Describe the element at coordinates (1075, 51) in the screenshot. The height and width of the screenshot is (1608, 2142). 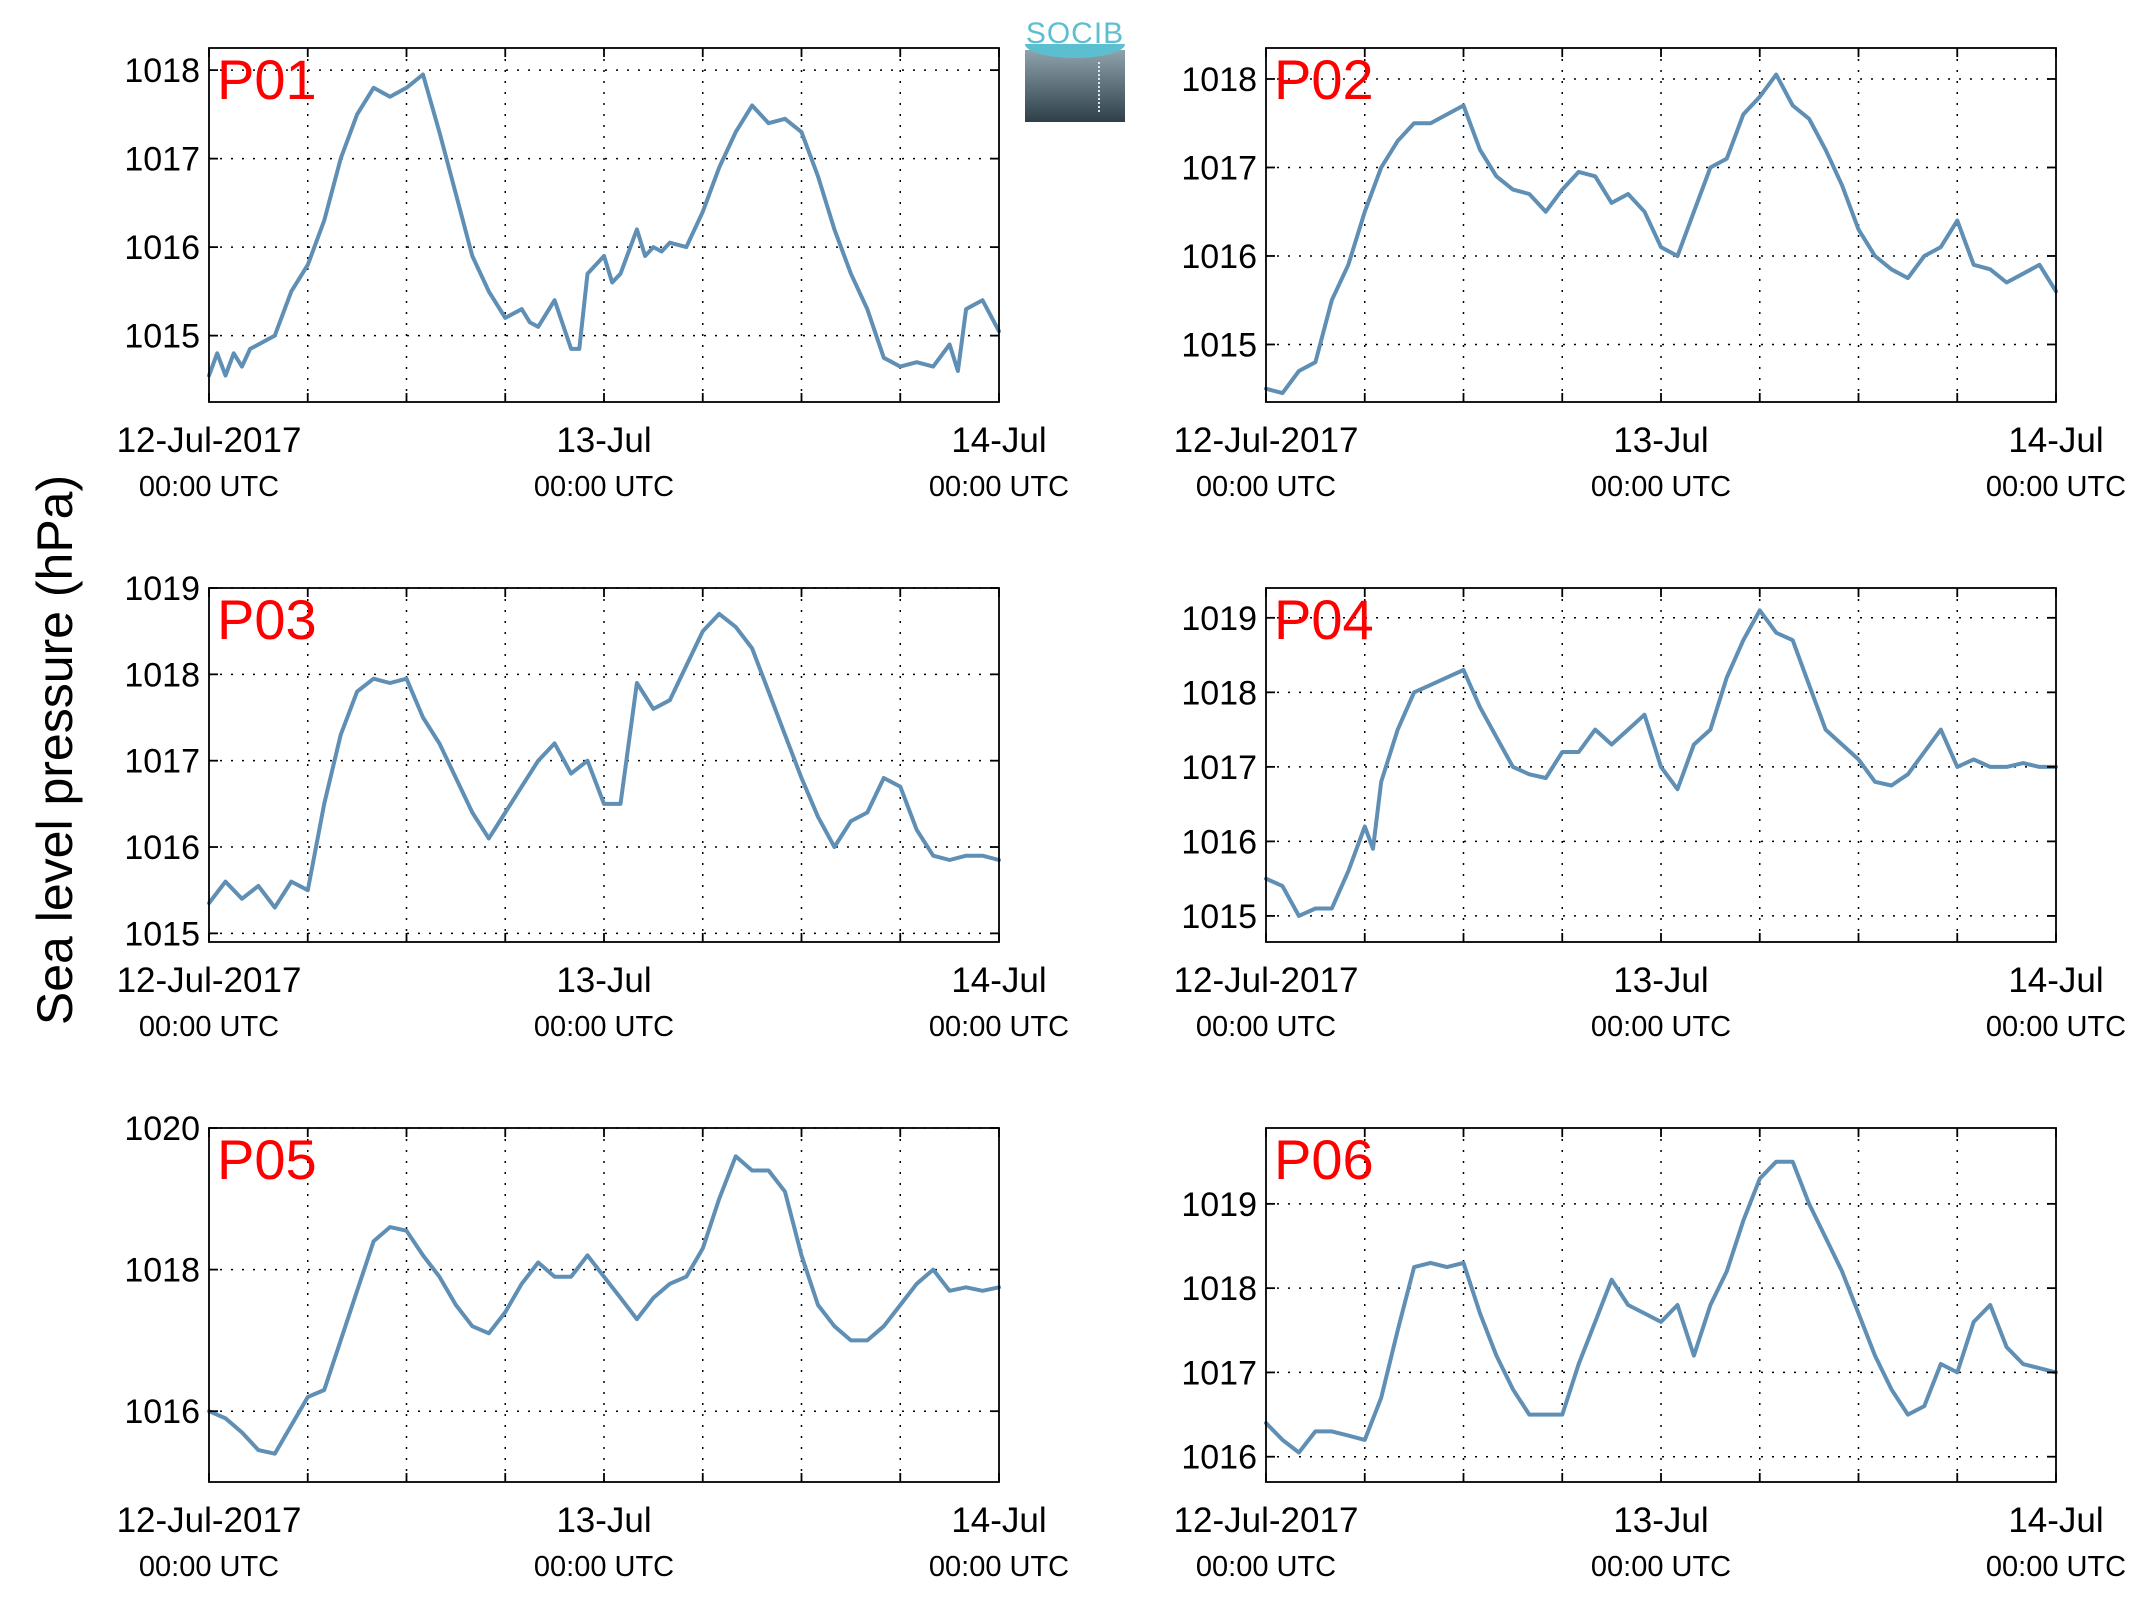
I see `logo-wave` at that location.